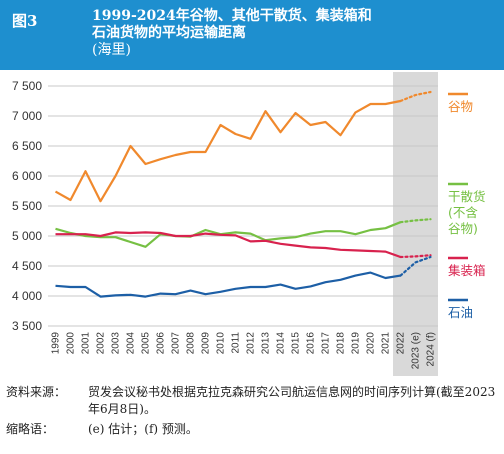  I want to click on abbreviation-label: 缩略语：, so click(30, 429).